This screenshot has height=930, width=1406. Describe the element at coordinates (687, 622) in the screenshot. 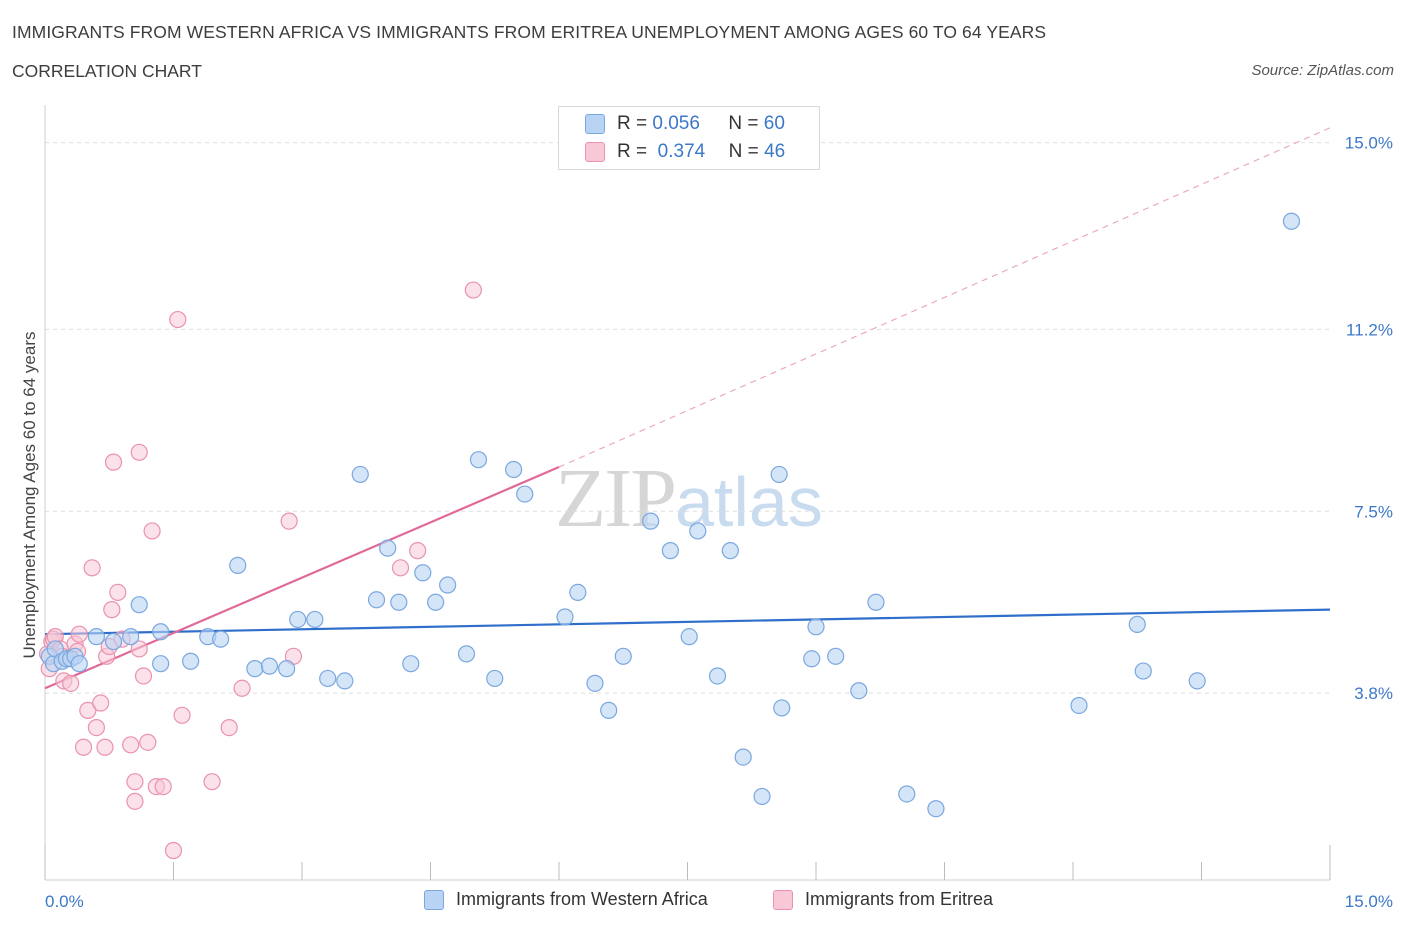

I see `western-africa-trend-line` at that location.